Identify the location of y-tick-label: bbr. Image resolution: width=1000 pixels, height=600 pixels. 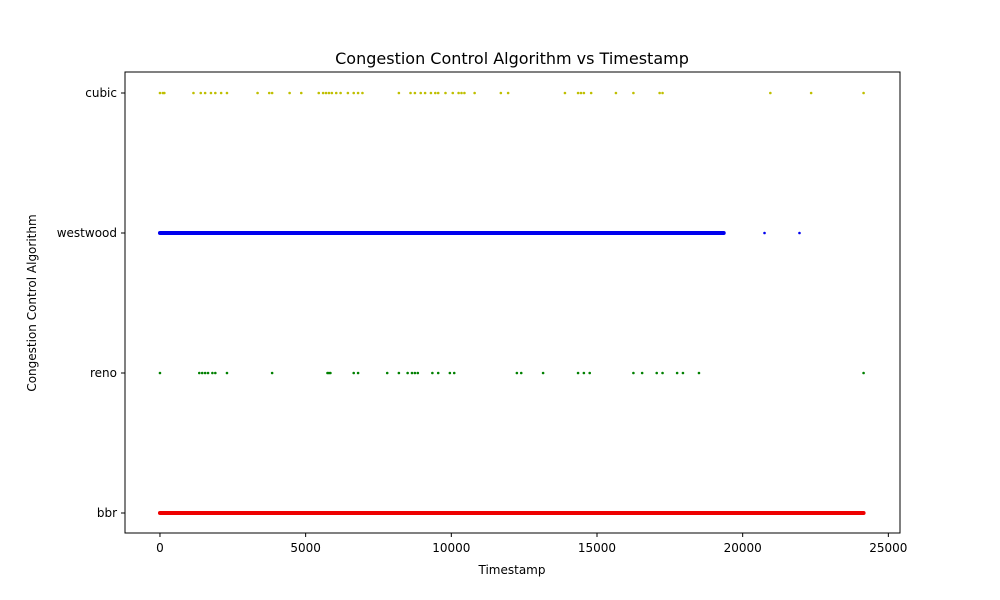
(107, 513).